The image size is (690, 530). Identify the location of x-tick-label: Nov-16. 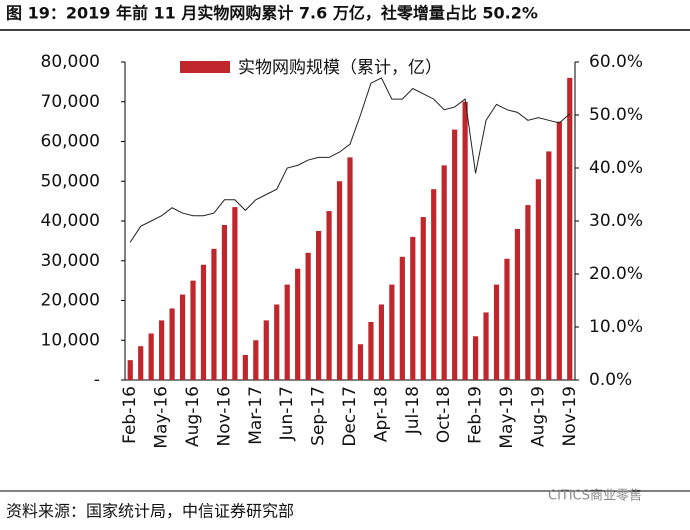
(224, 416).